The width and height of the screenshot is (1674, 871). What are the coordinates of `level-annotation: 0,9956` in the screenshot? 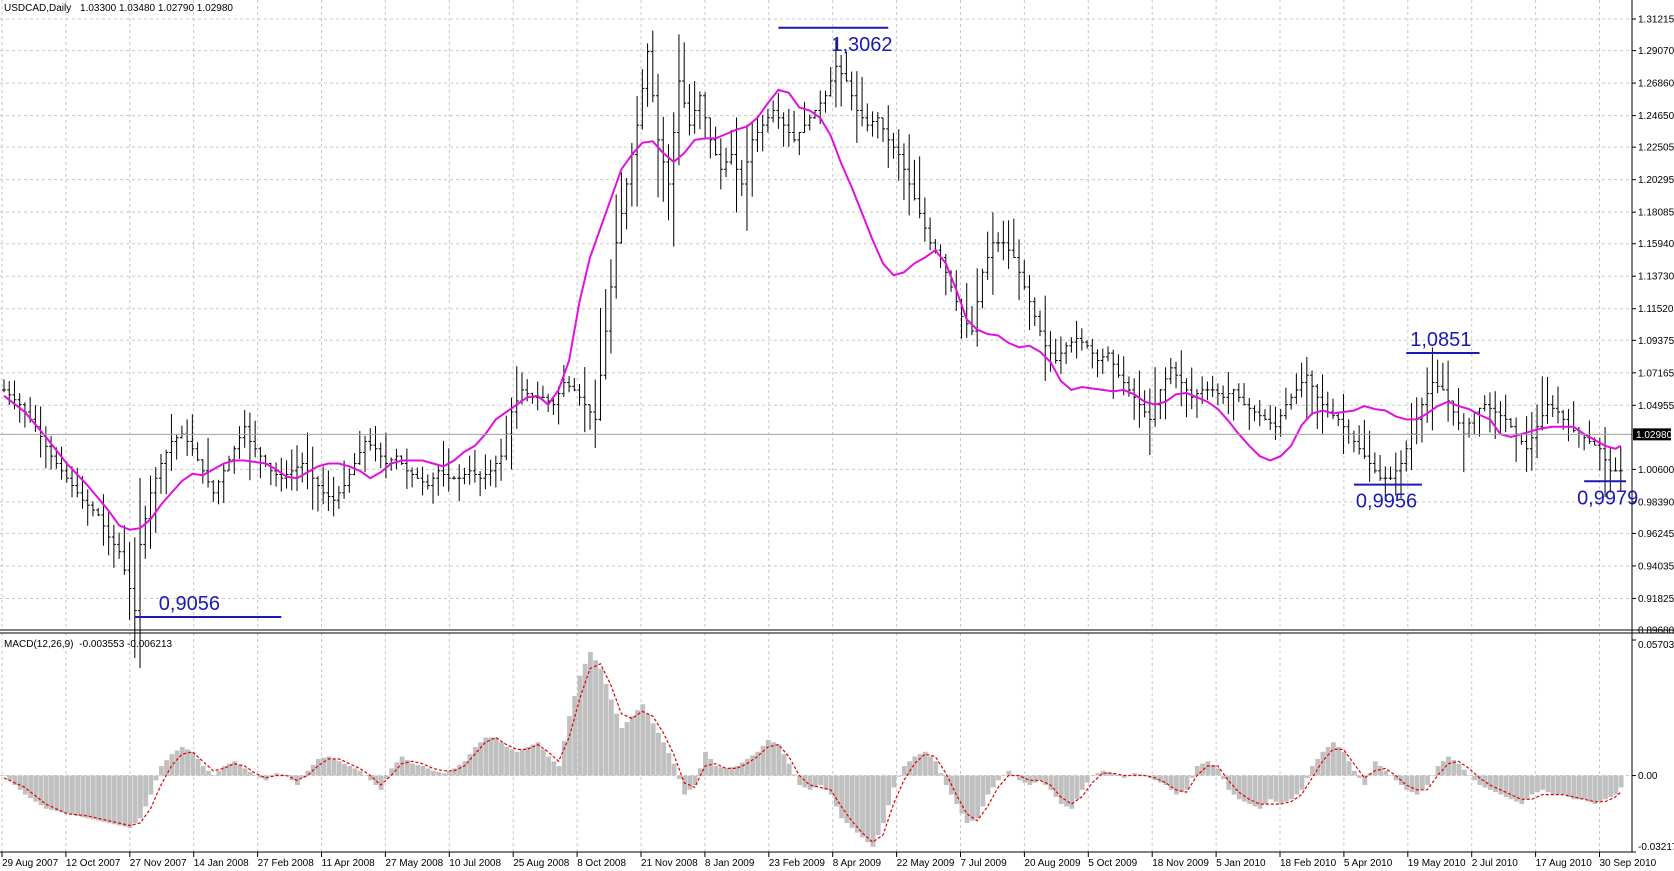 It's located at (1387, 498).